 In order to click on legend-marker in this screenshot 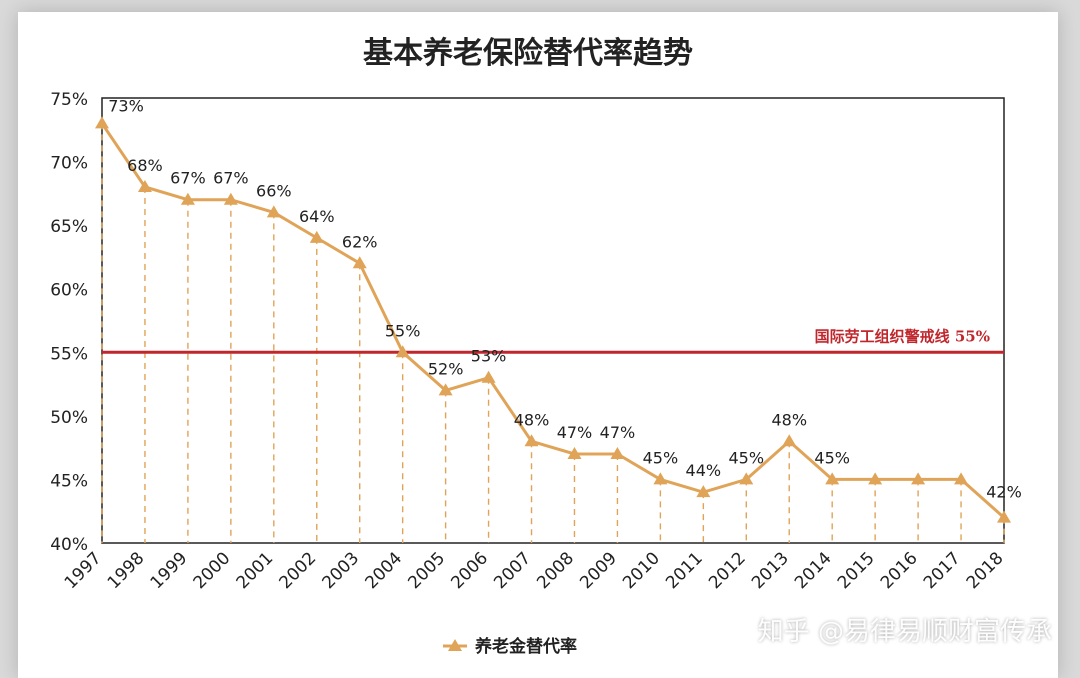, I will do `click(455, 645)`.